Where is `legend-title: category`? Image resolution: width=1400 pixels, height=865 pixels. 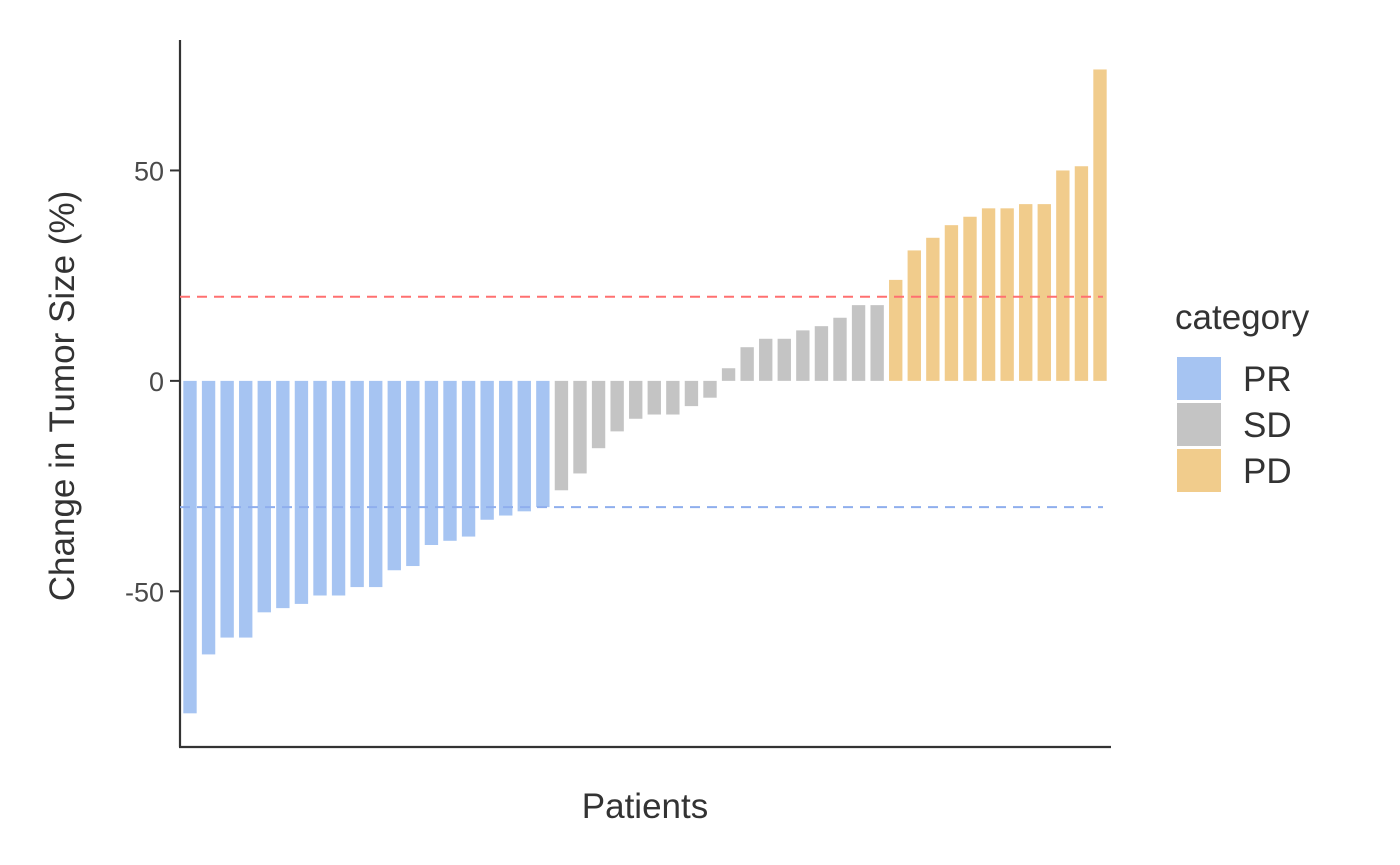
legend-title: category is located at coordinates (1242, 317).